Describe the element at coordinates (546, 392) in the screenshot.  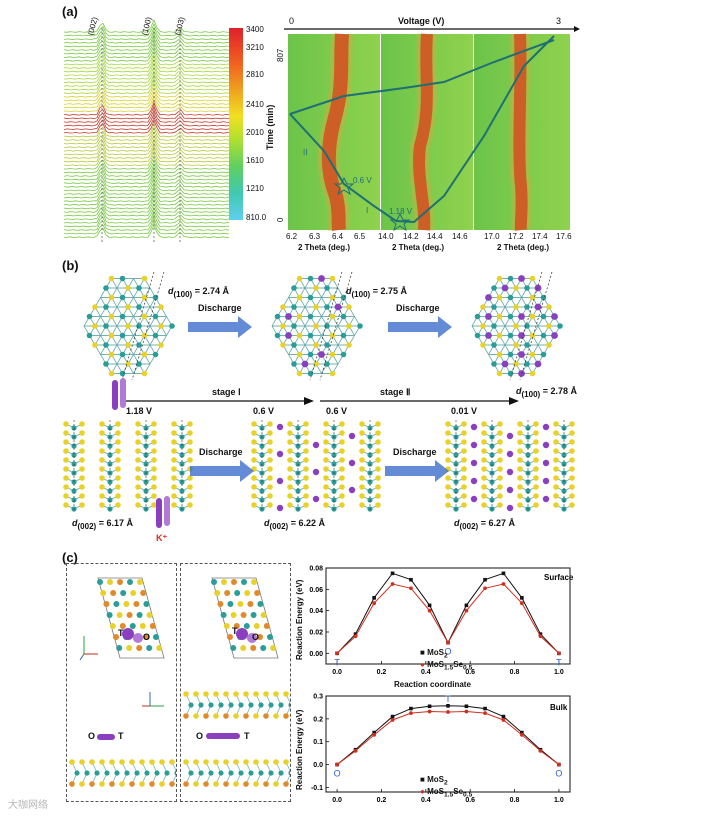
I see `d100-label-3: d(100) = 2.78 Å` at that location.